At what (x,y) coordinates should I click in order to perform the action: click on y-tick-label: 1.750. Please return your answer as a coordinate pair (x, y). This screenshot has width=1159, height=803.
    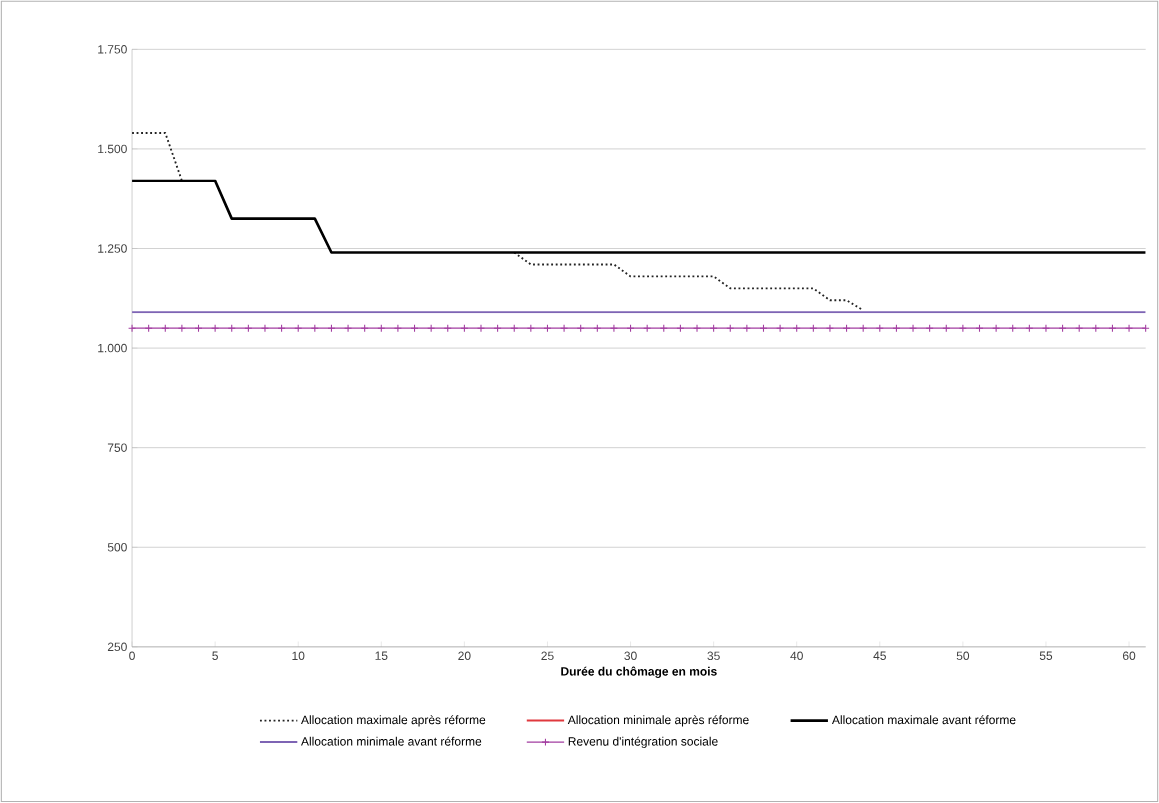
    Looking at the image, I should click on (112, 49).